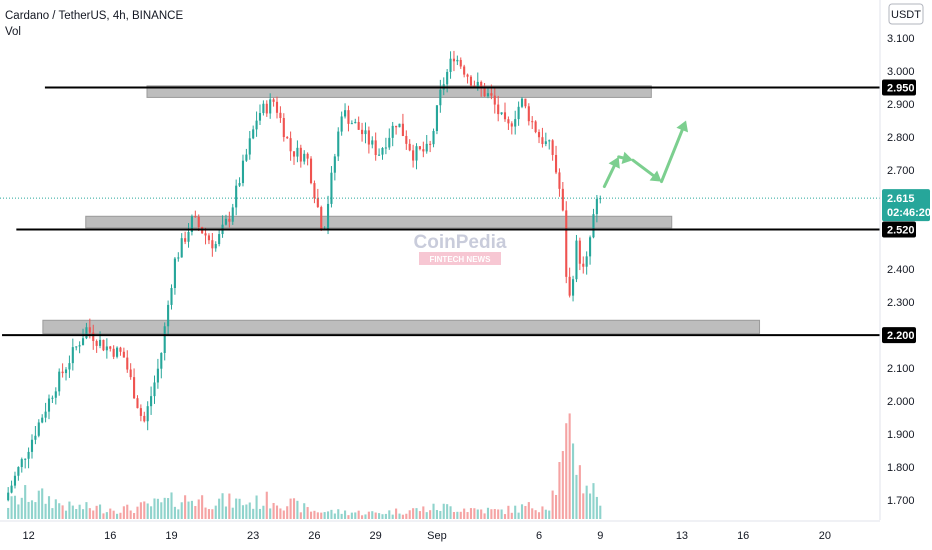 This screenshot has height=550, width=932. I want to click on time-tick-label: 16, so click(110, 536).